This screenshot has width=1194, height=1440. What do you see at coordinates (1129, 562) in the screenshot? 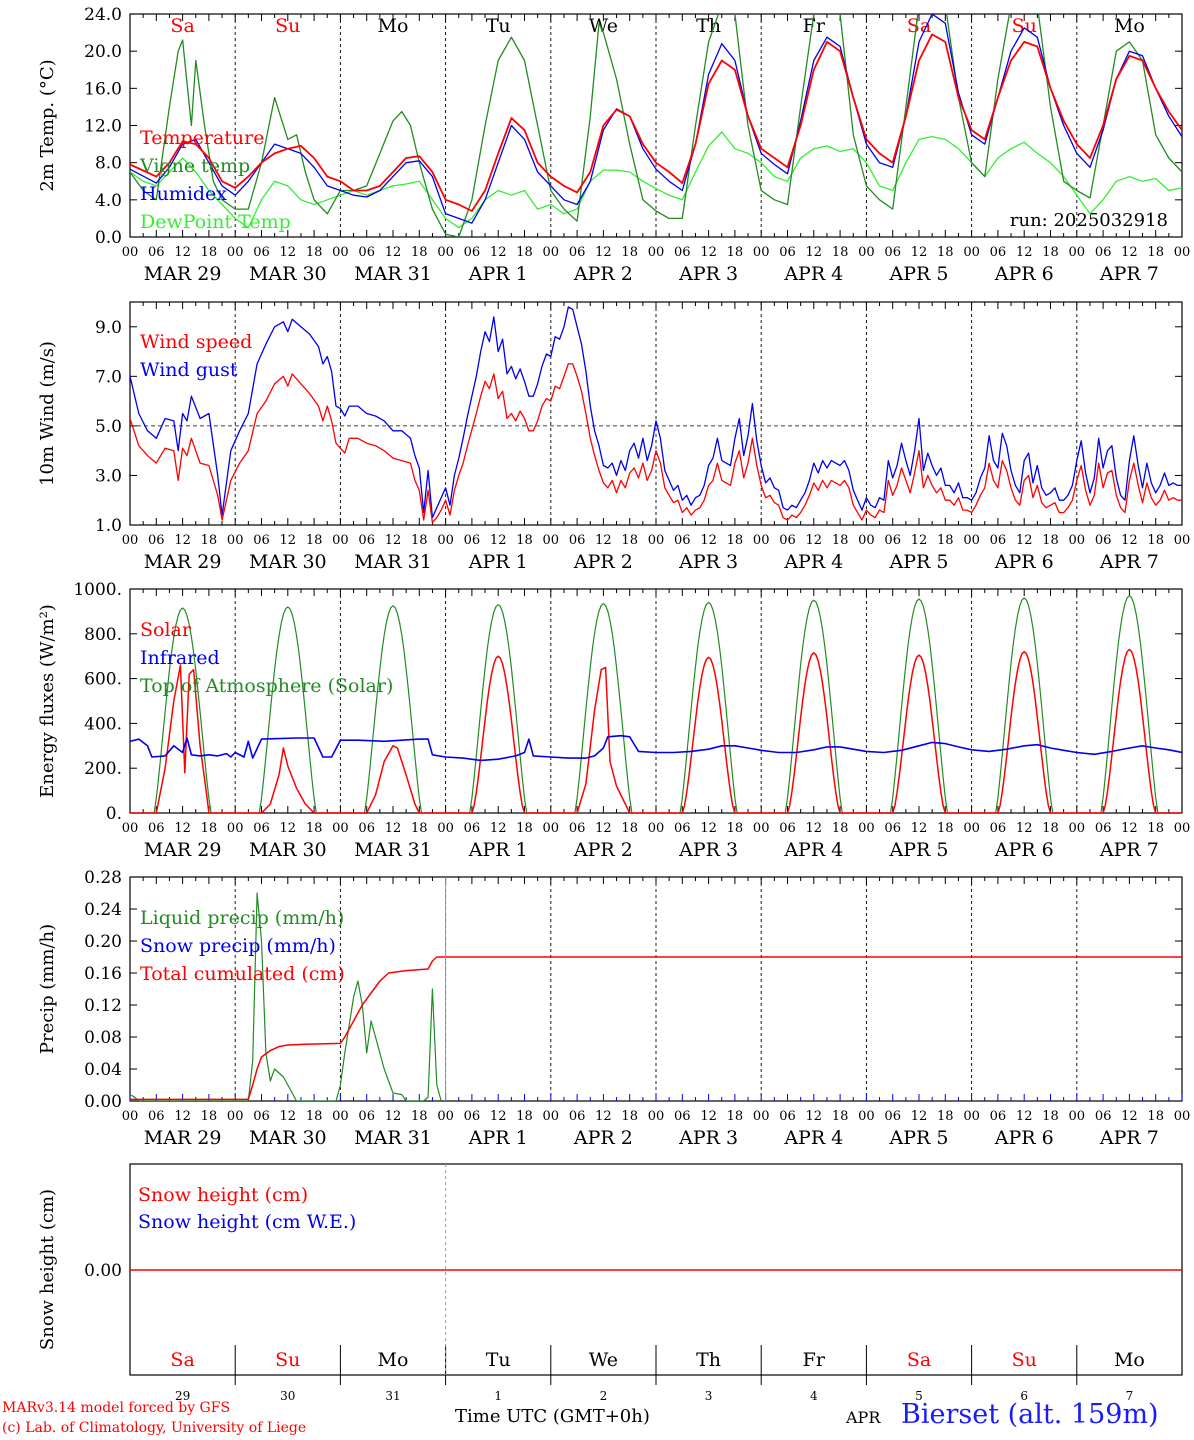
I see `date-label: APR 7` at bounding box center [1129, 562].